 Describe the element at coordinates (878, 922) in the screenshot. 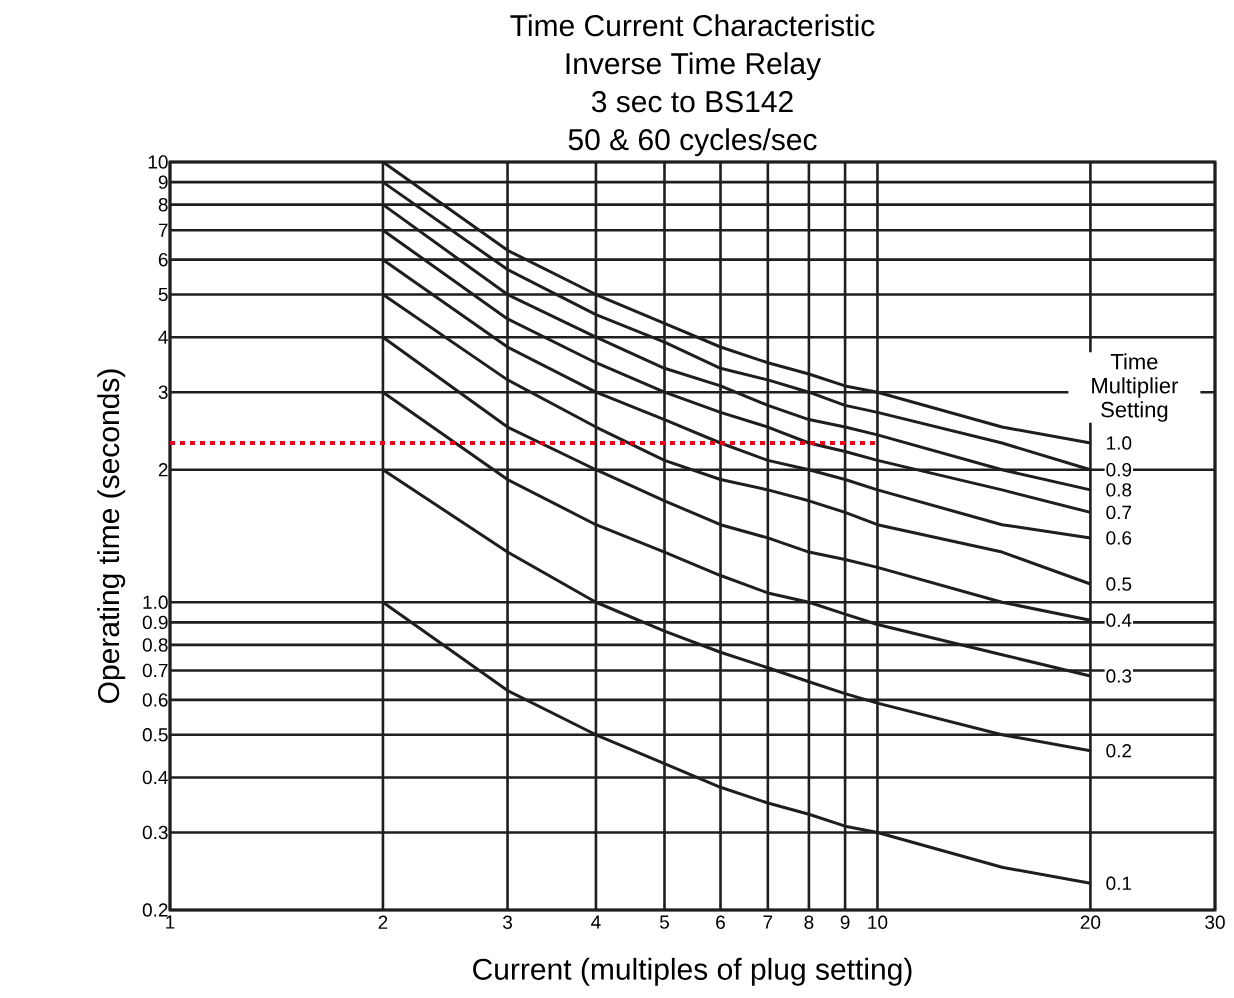

I see `x-tick-label: 10` at that location.